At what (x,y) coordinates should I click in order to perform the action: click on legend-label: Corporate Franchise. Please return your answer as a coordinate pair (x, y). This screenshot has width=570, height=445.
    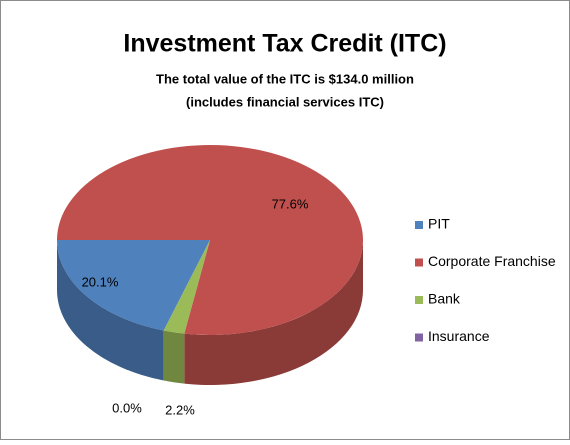
    Looking at the image, I should click on (492, 261).